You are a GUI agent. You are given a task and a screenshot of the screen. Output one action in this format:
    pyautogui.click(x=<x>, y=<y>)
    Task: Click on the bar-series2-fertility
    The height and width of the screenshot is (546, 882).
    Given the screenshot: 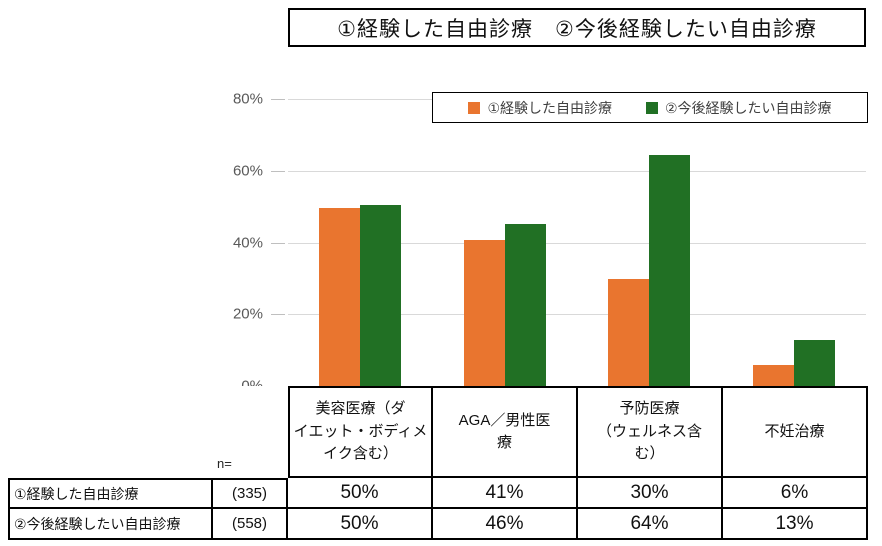 What is the action you would take?
    pyautogui.click(x=814, y=362)
    